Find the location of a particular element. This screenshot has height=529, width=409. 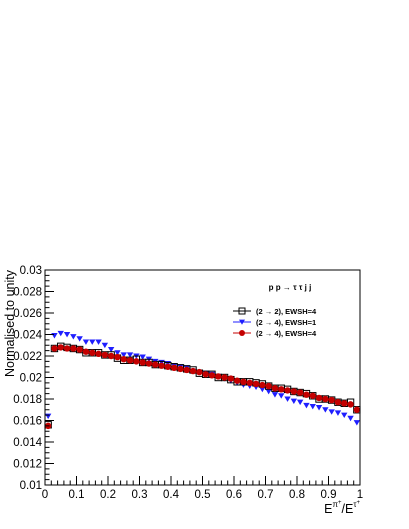

x-tick-label: 0.2 is located at coordinates (108, 495).